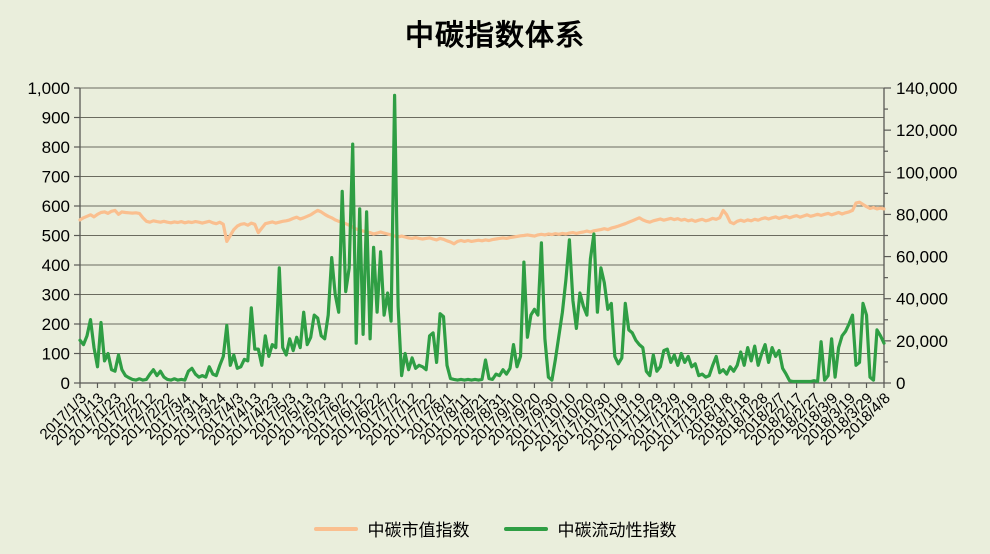 The height and width of the screenshot is (554, 990). I want to click on legend-item-market: 中碳市值指数, so click(391, 528).